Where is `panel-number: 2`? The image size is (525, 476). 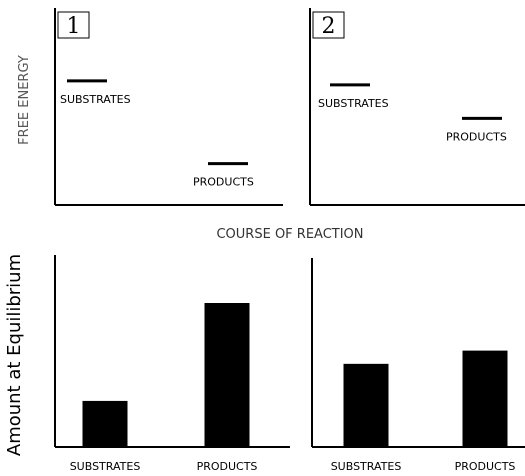
panel-number: 2 is located at coordinates (329, 26).